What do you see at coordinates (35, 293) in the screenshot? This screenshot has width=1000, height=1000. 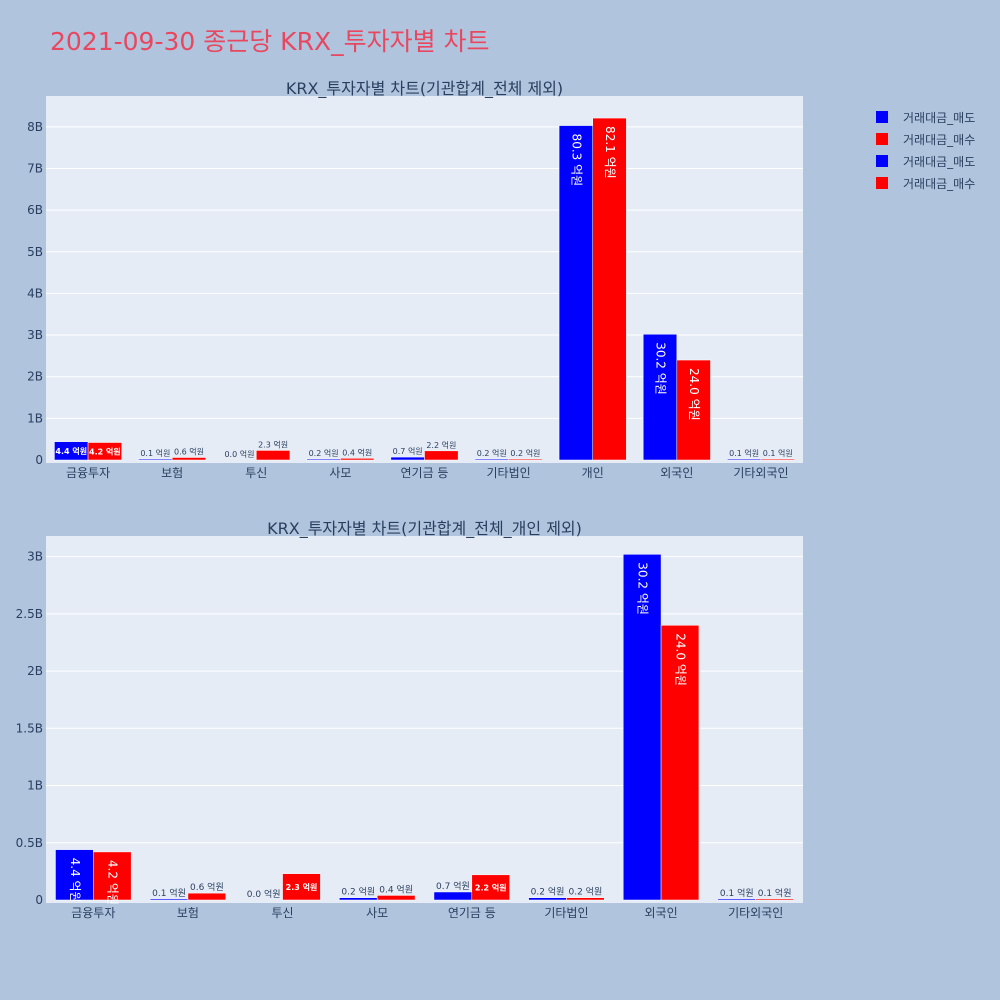 I see `y-tick-label: 4B` at bounding box center [35, 293].